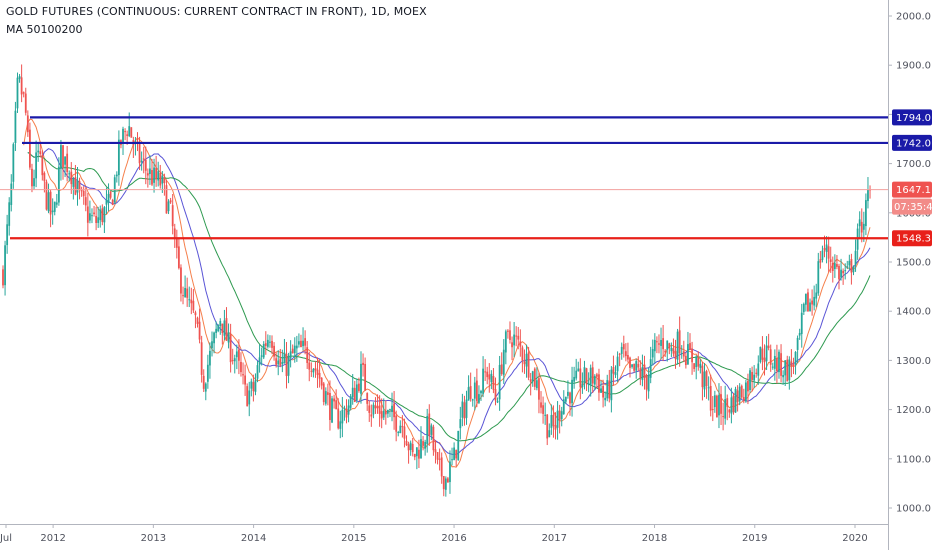 The image size is (932, 550). I want to click on price-tick-label: 1100.0, so click(913, 459).